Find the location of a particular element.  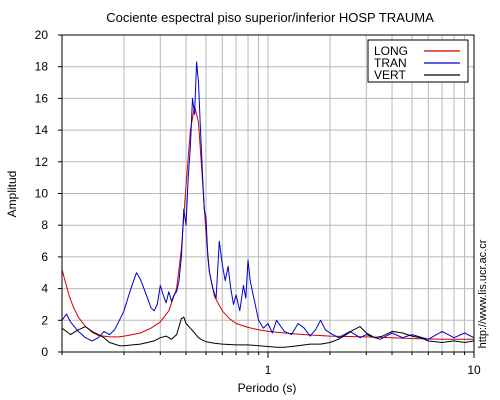

legend-label-tran: TRAN is located at coordinates (390, 63).